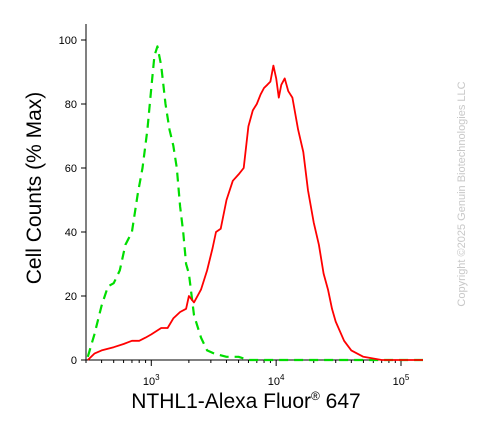 The width and height of the screenshot is (487, 430). I want to click on x-axis-title: NTHL1-Alexa Fluor® 647, so click(245, 401).